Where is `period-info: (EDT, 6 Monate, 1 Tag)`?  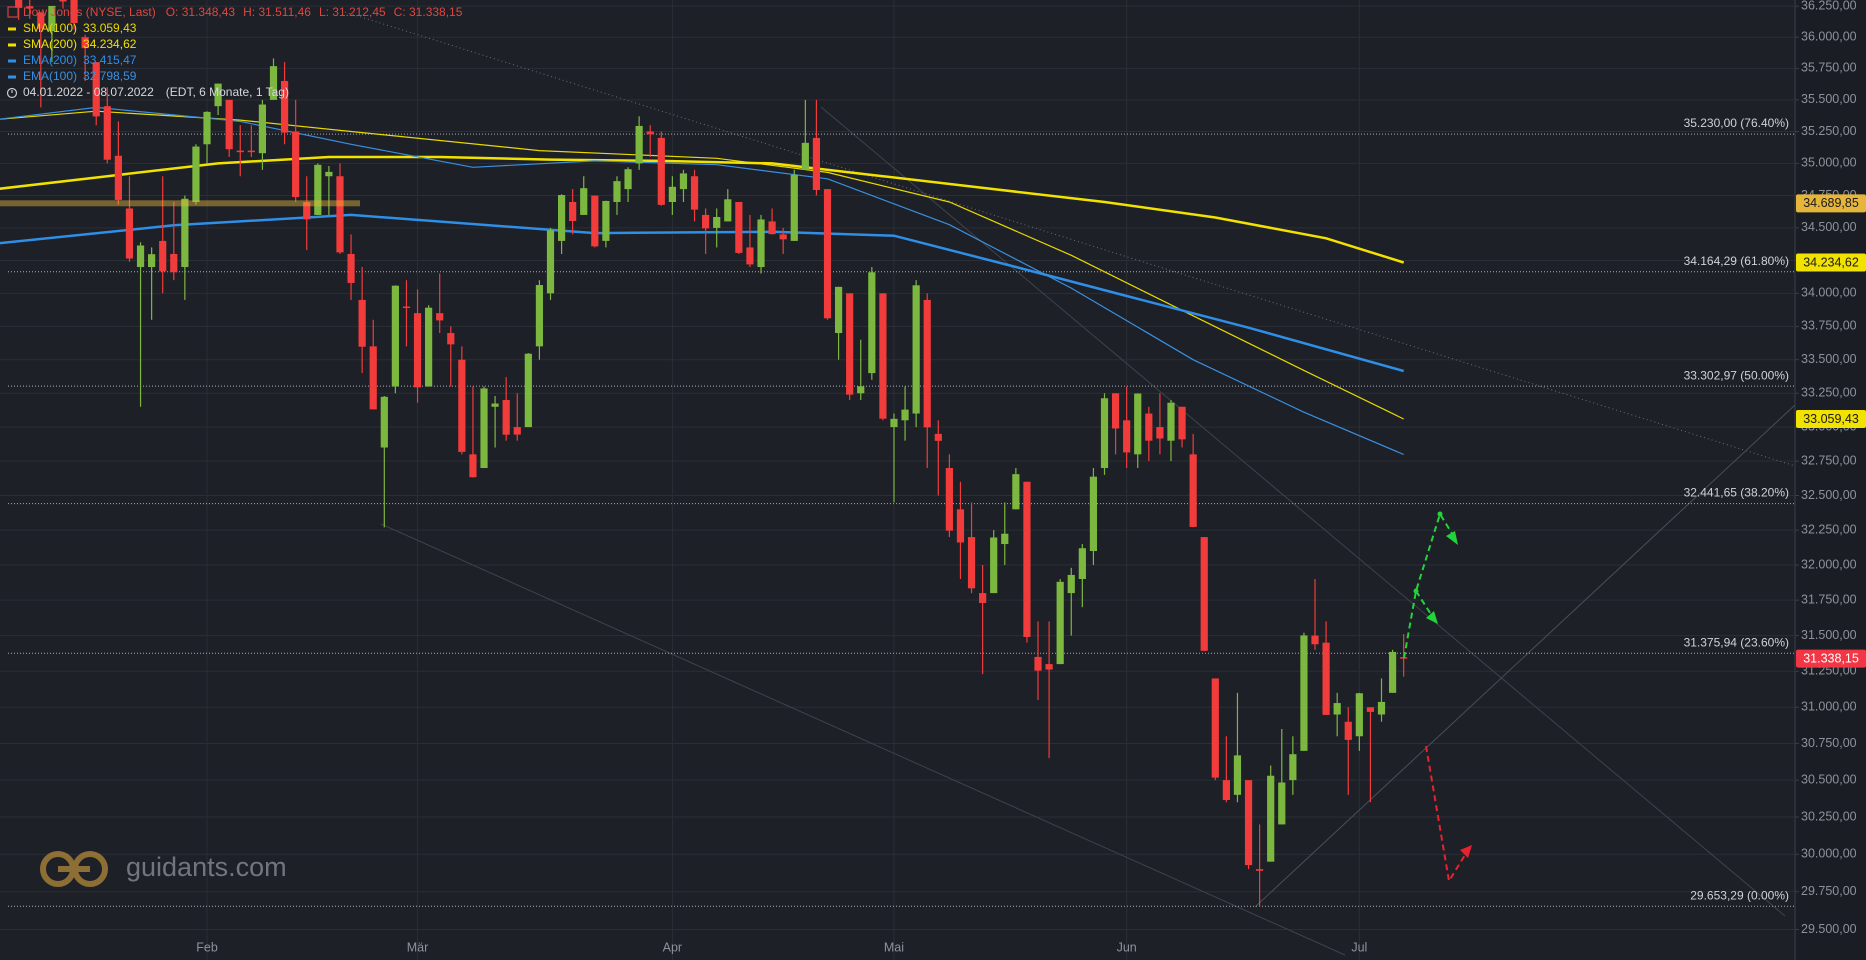
period-info: (EDT, 6 Monate, 1 Tag) is located at coordinates (227, 92).